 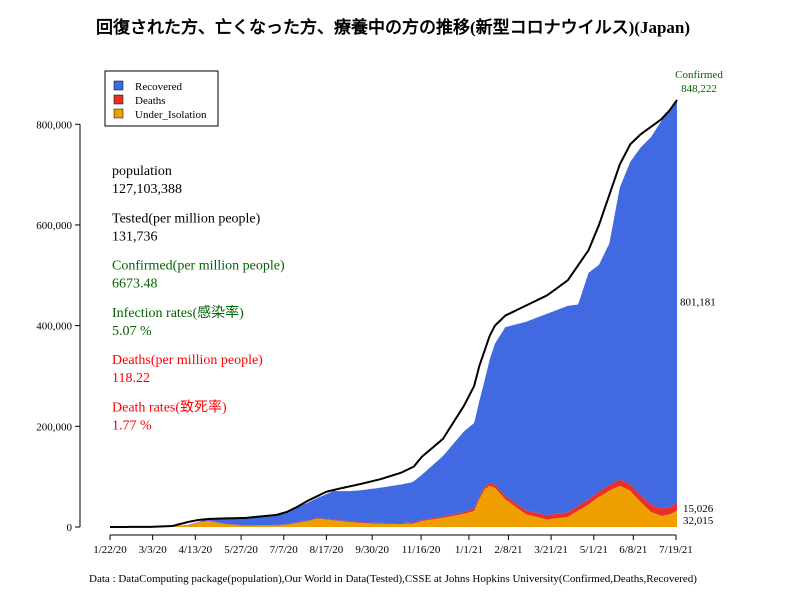 I want to click on stat-label: Deaths(per million people), so click(x=187, y=360).